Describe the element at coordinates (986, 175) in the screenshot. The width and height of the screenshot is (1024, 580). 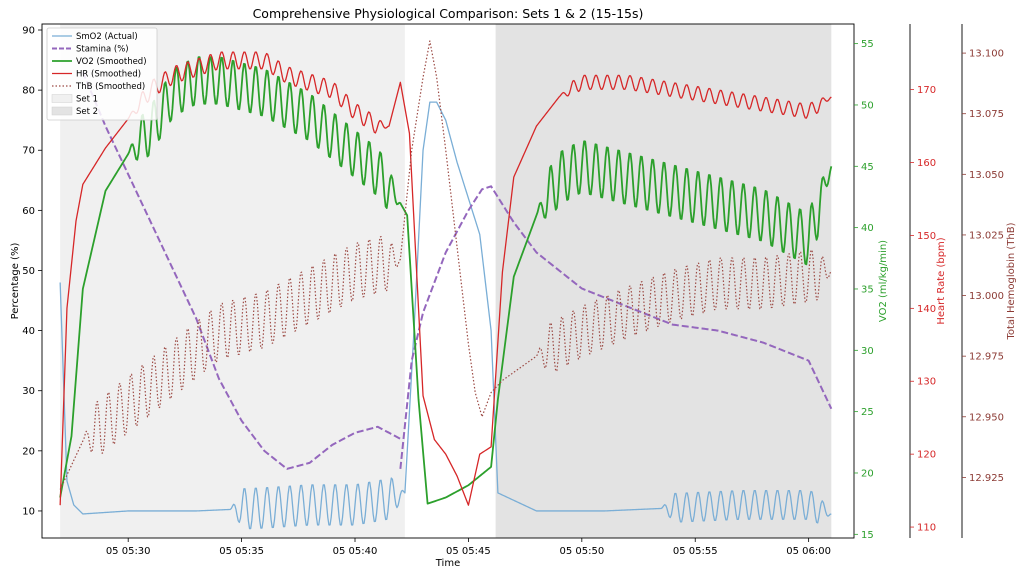
I see `y-tick-label-thb: 13.050` at that location.